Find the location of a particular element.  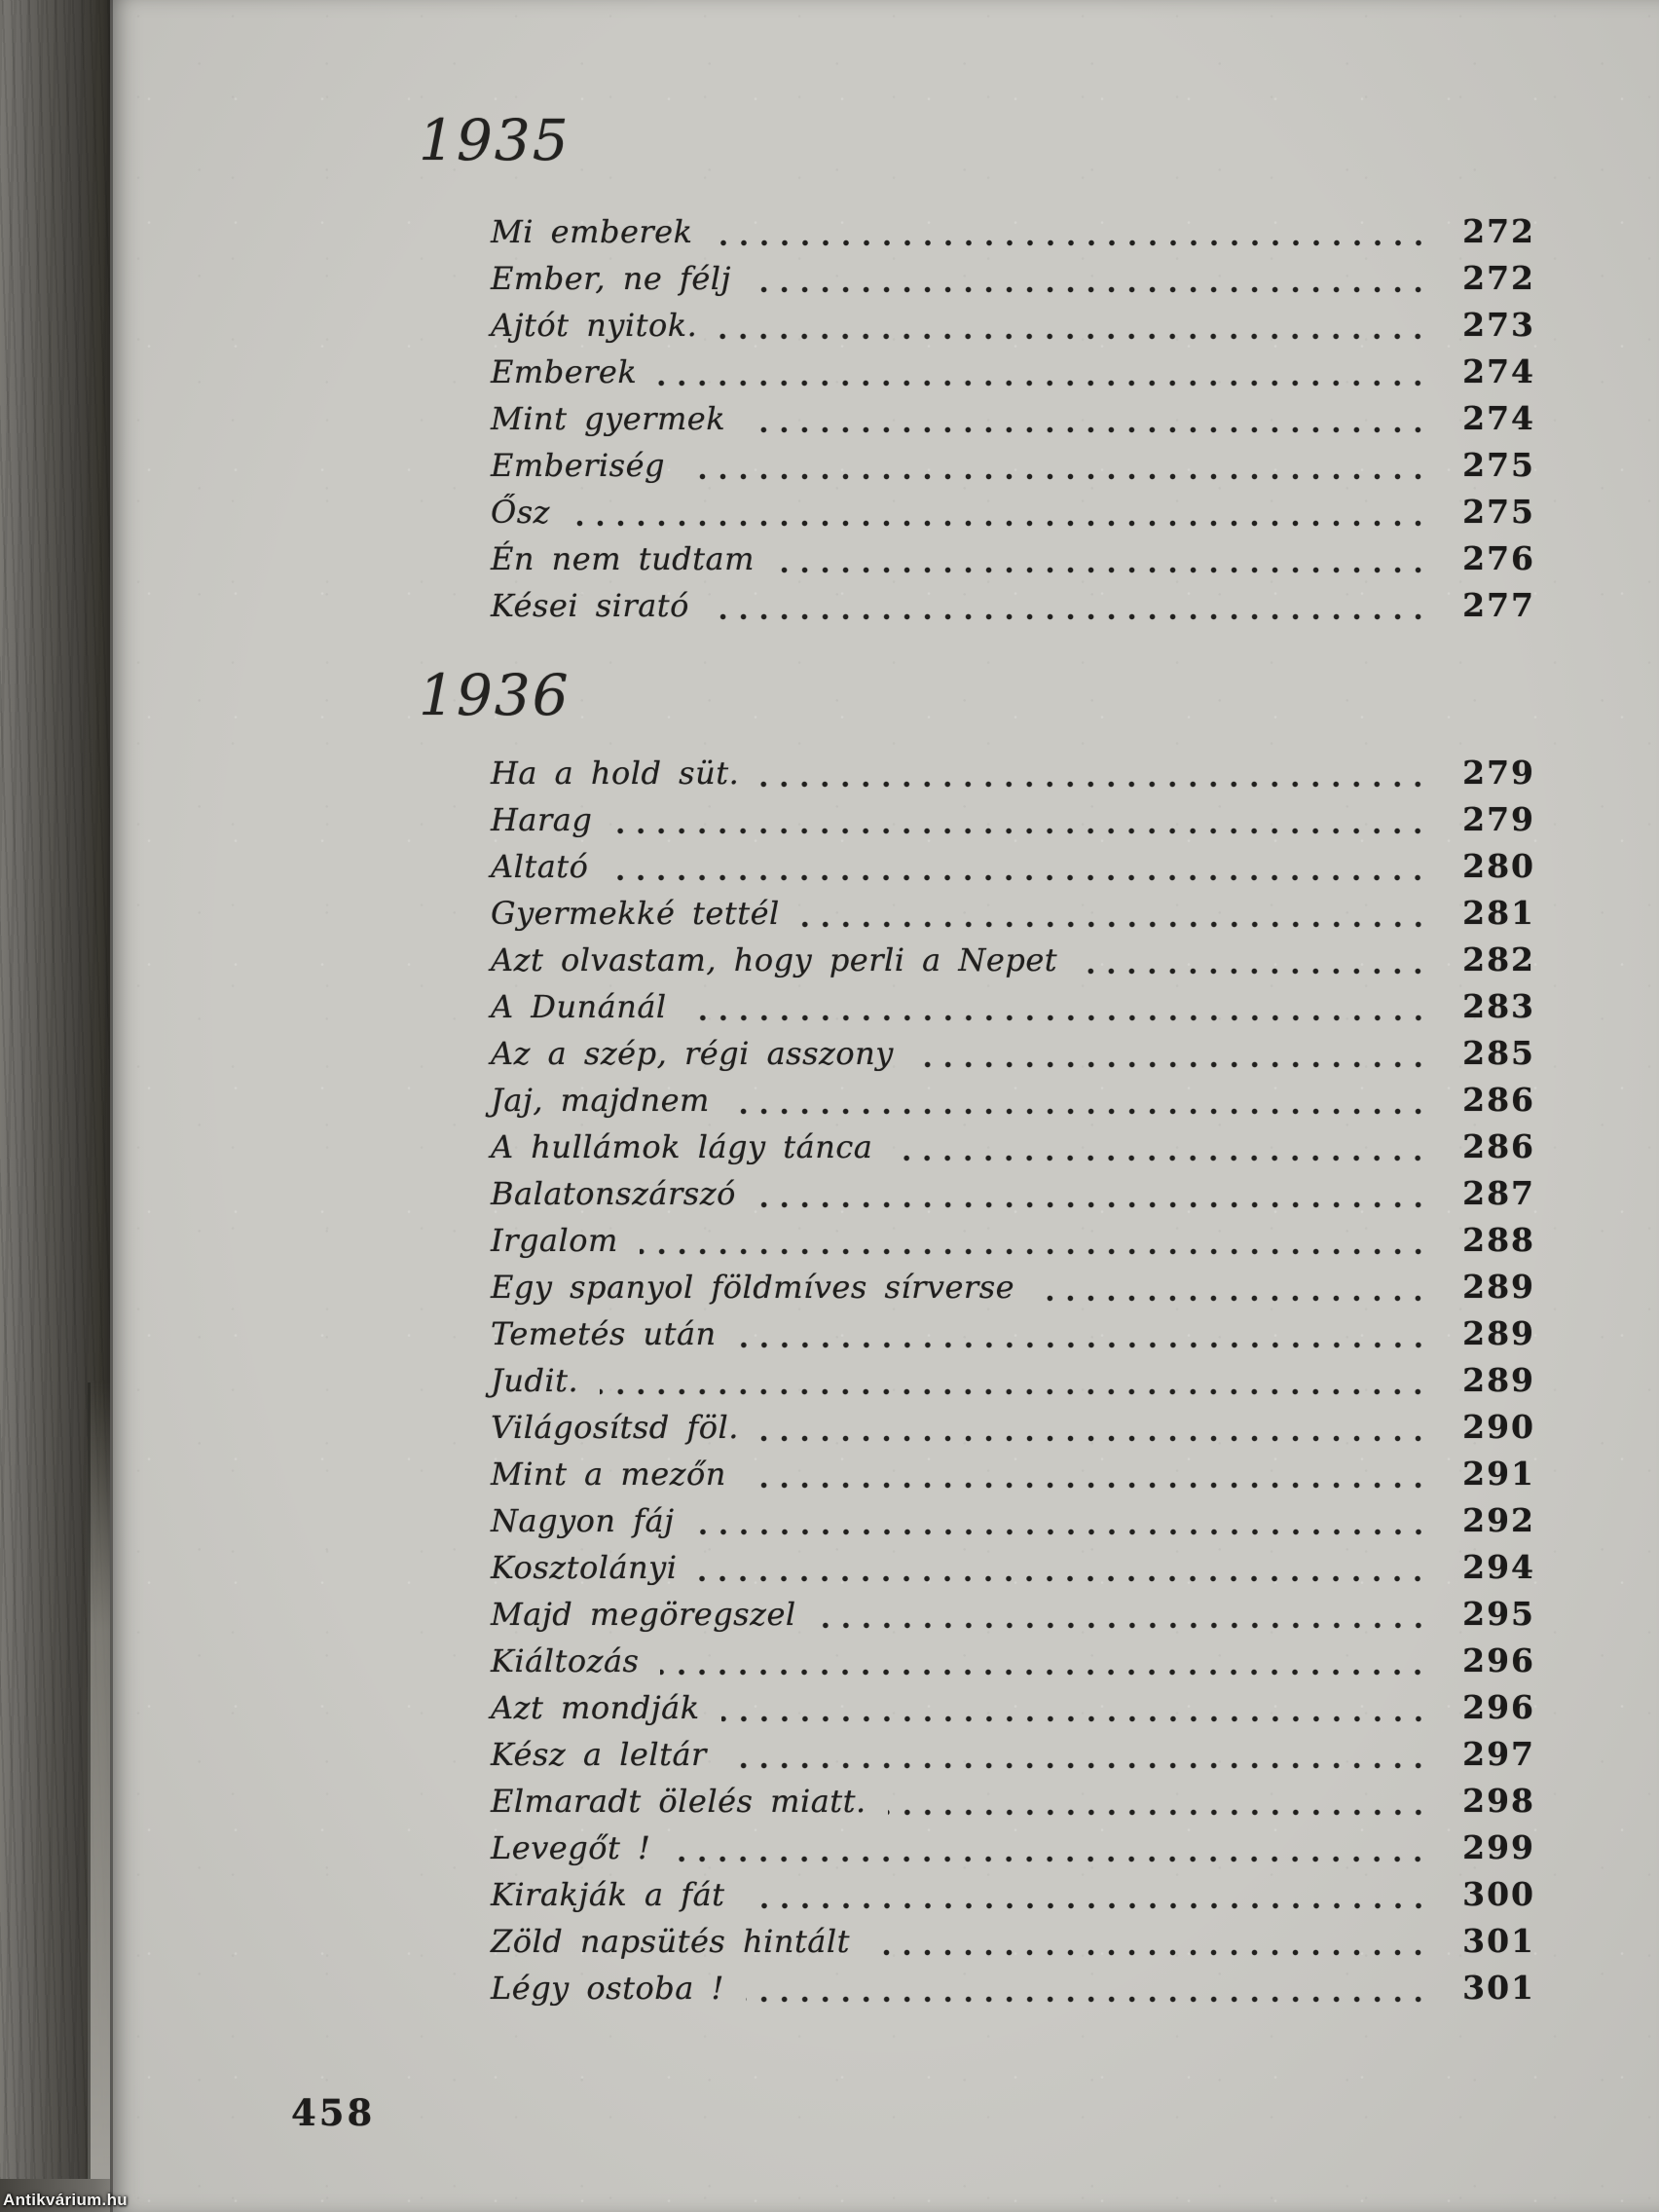

toc-row: Balatonszárszó 287 is located at coordinates (1013, 1193).